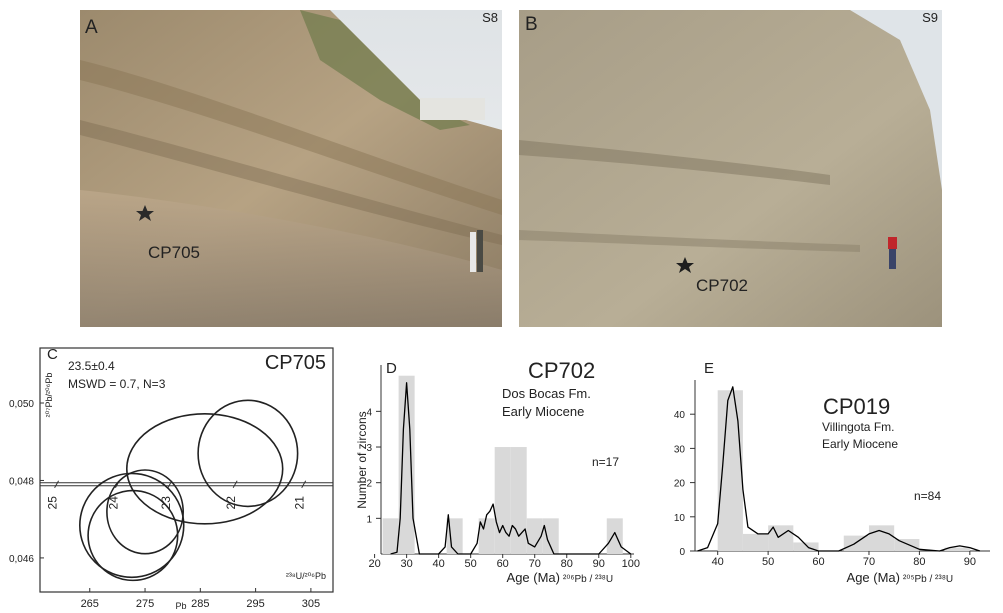  I want to click on xlabel-2: ²⁰⁵Pb / ²³⁸U, so click(928, 579).